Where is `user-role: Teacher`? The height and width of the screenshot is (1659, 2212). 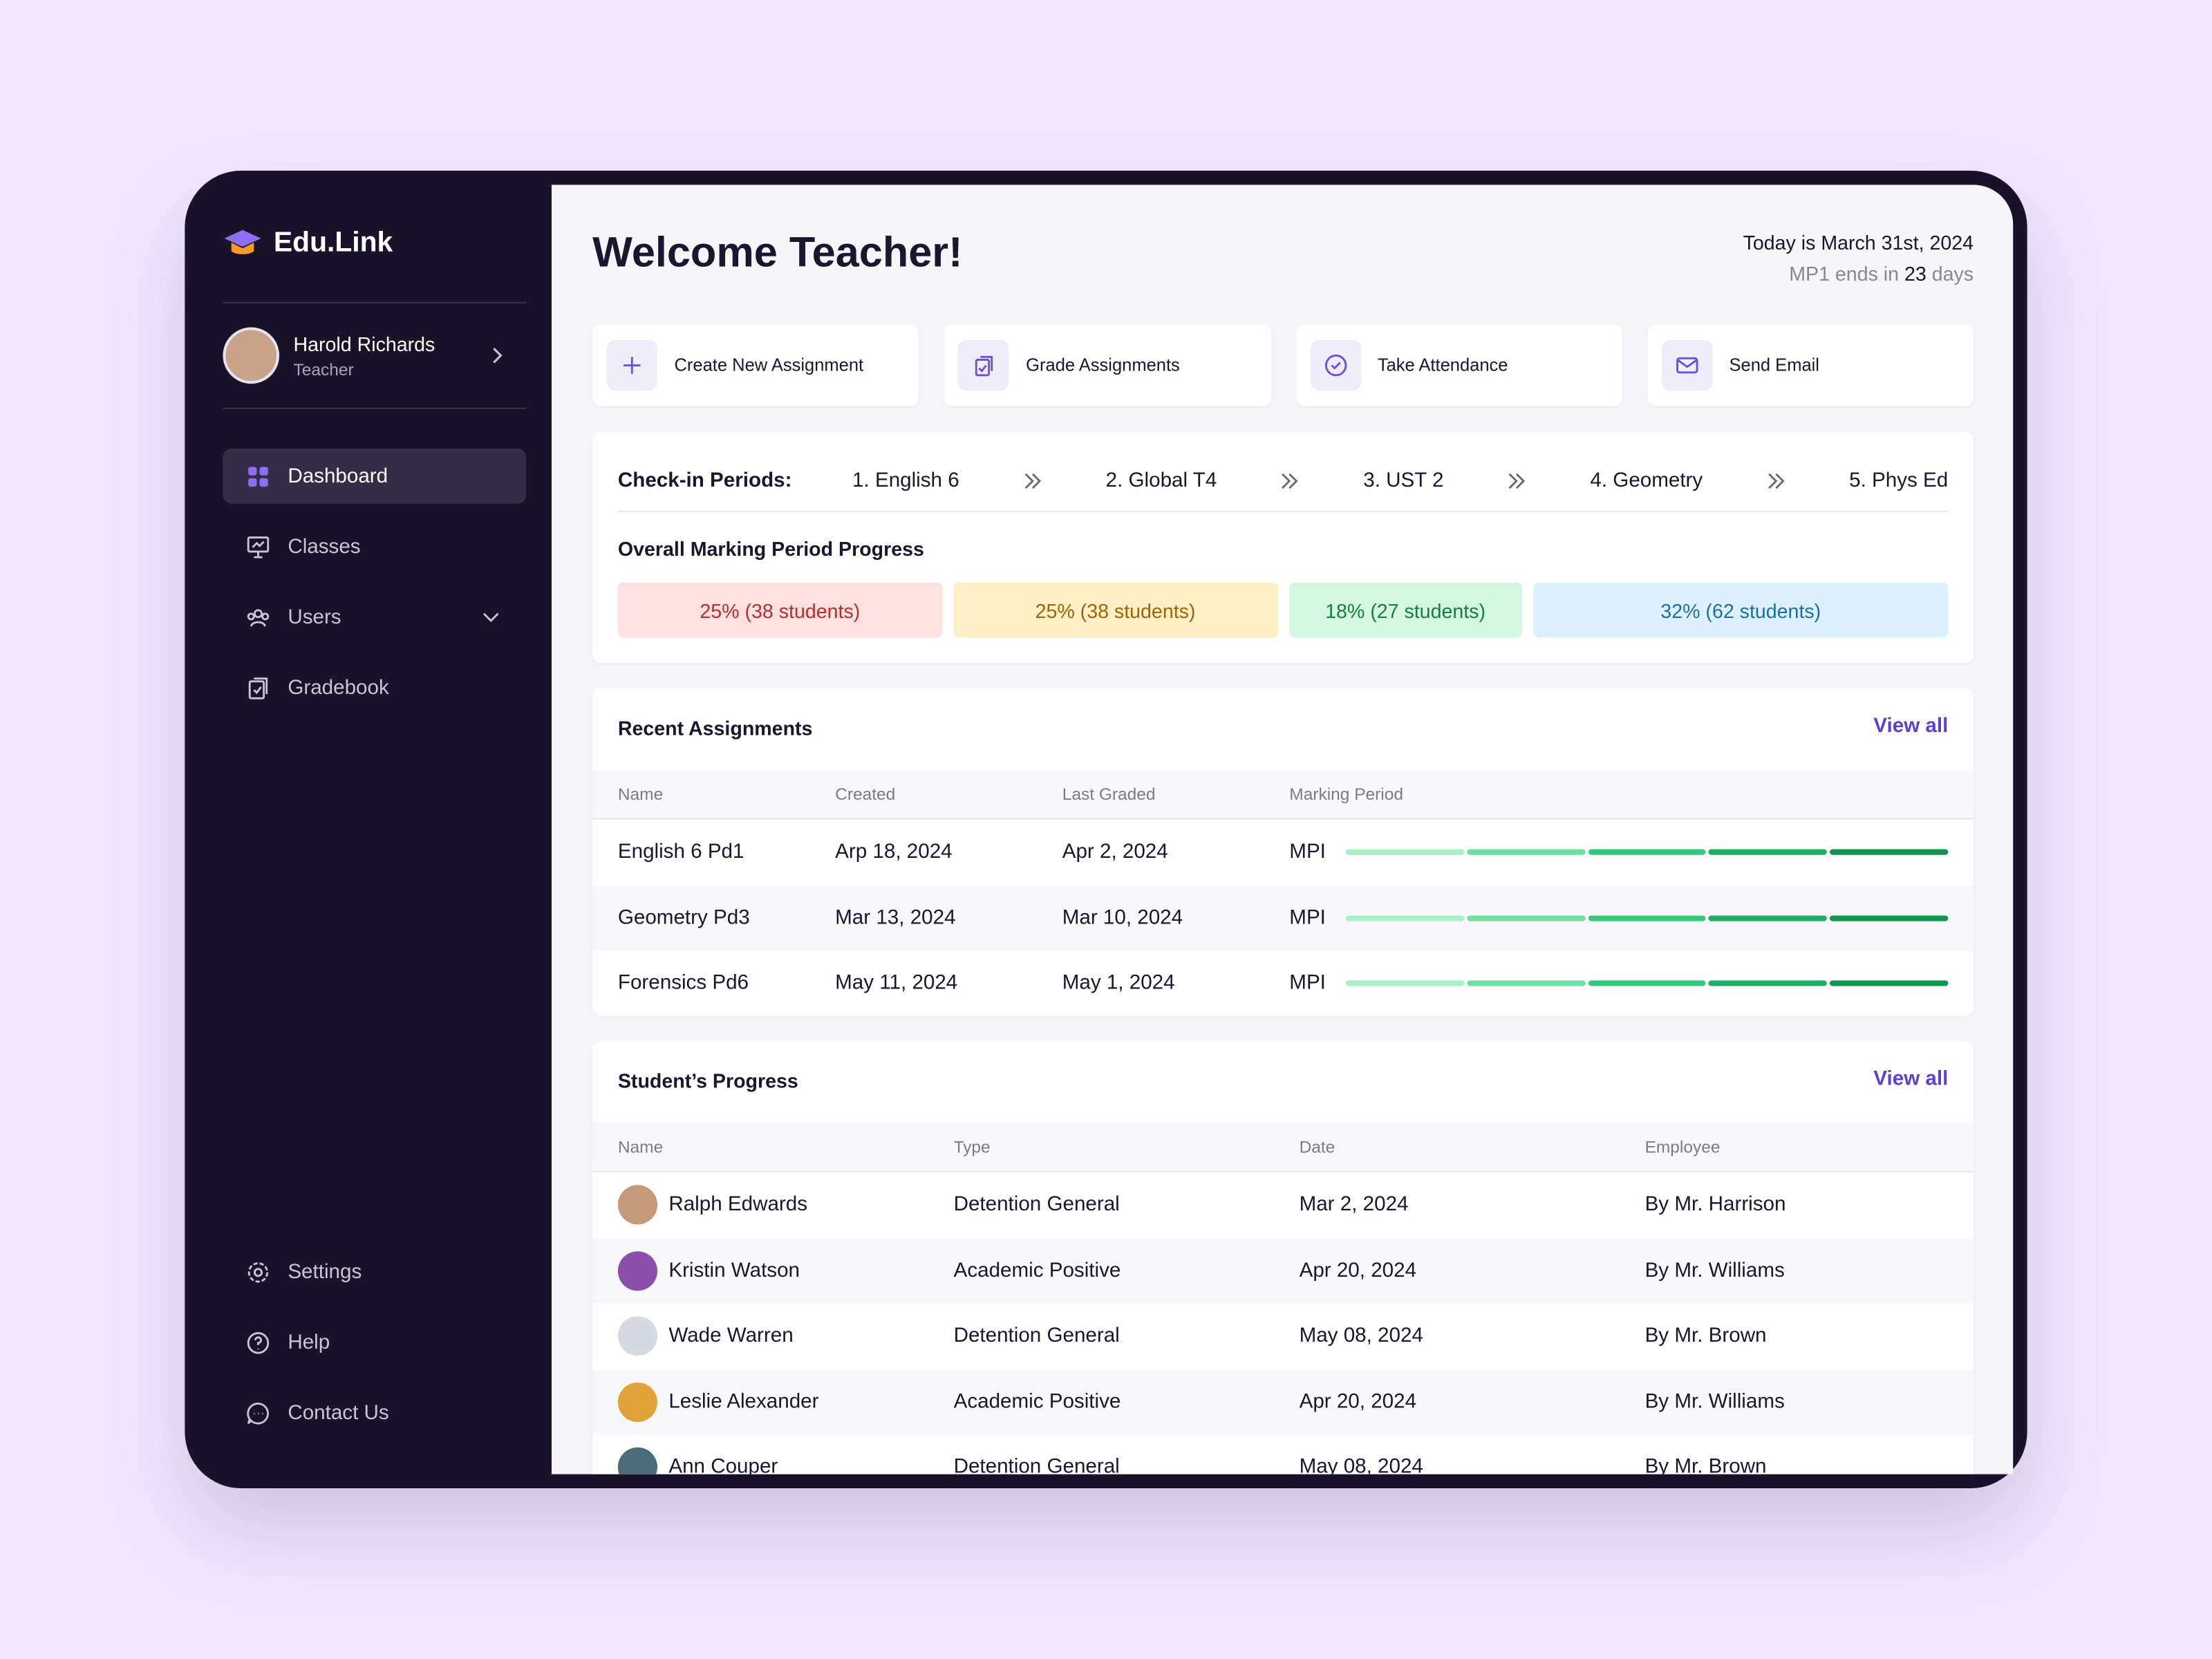
user-role: Teacher is located at coordinates (323, 369).